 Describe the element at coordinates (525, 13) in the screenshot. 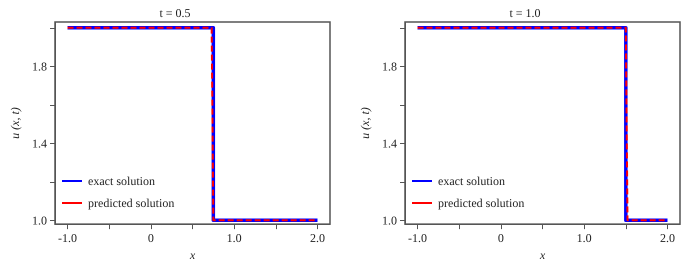

I see `chart-title: t = 1.0` at that location.